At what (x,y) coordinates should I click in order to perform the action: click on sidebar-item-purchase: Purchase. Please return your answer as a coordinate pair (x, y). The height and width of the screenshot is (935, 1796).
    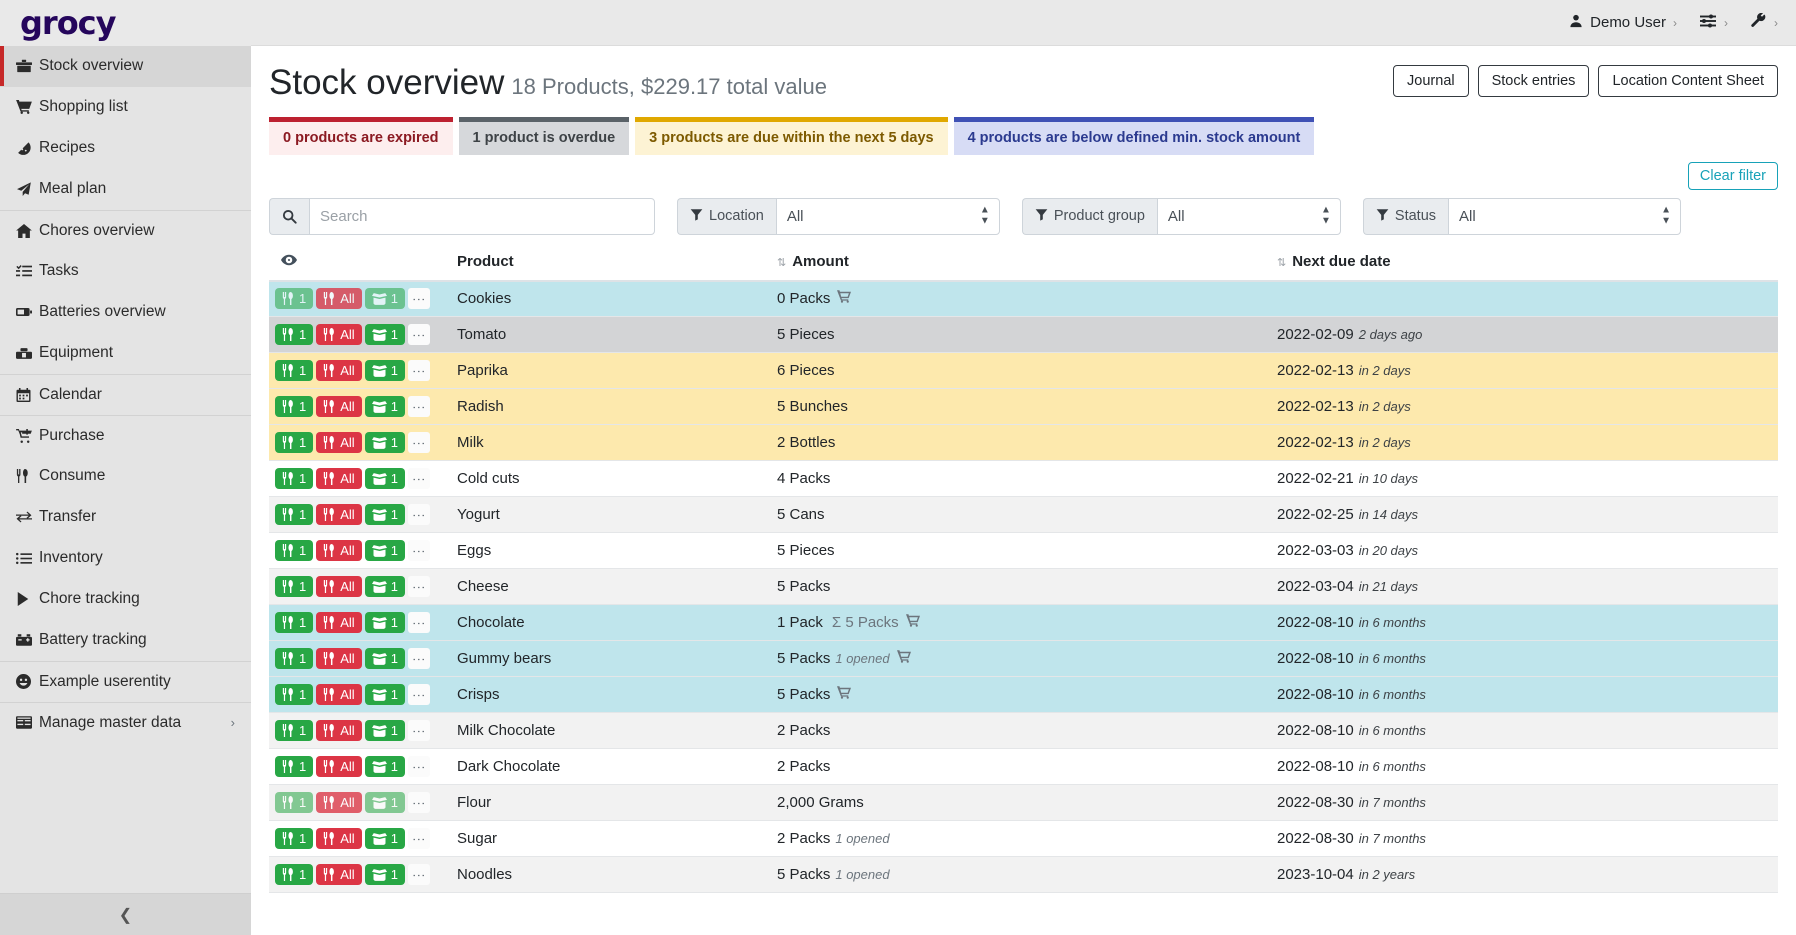
    Looking at the image, I should click on (125, 435).